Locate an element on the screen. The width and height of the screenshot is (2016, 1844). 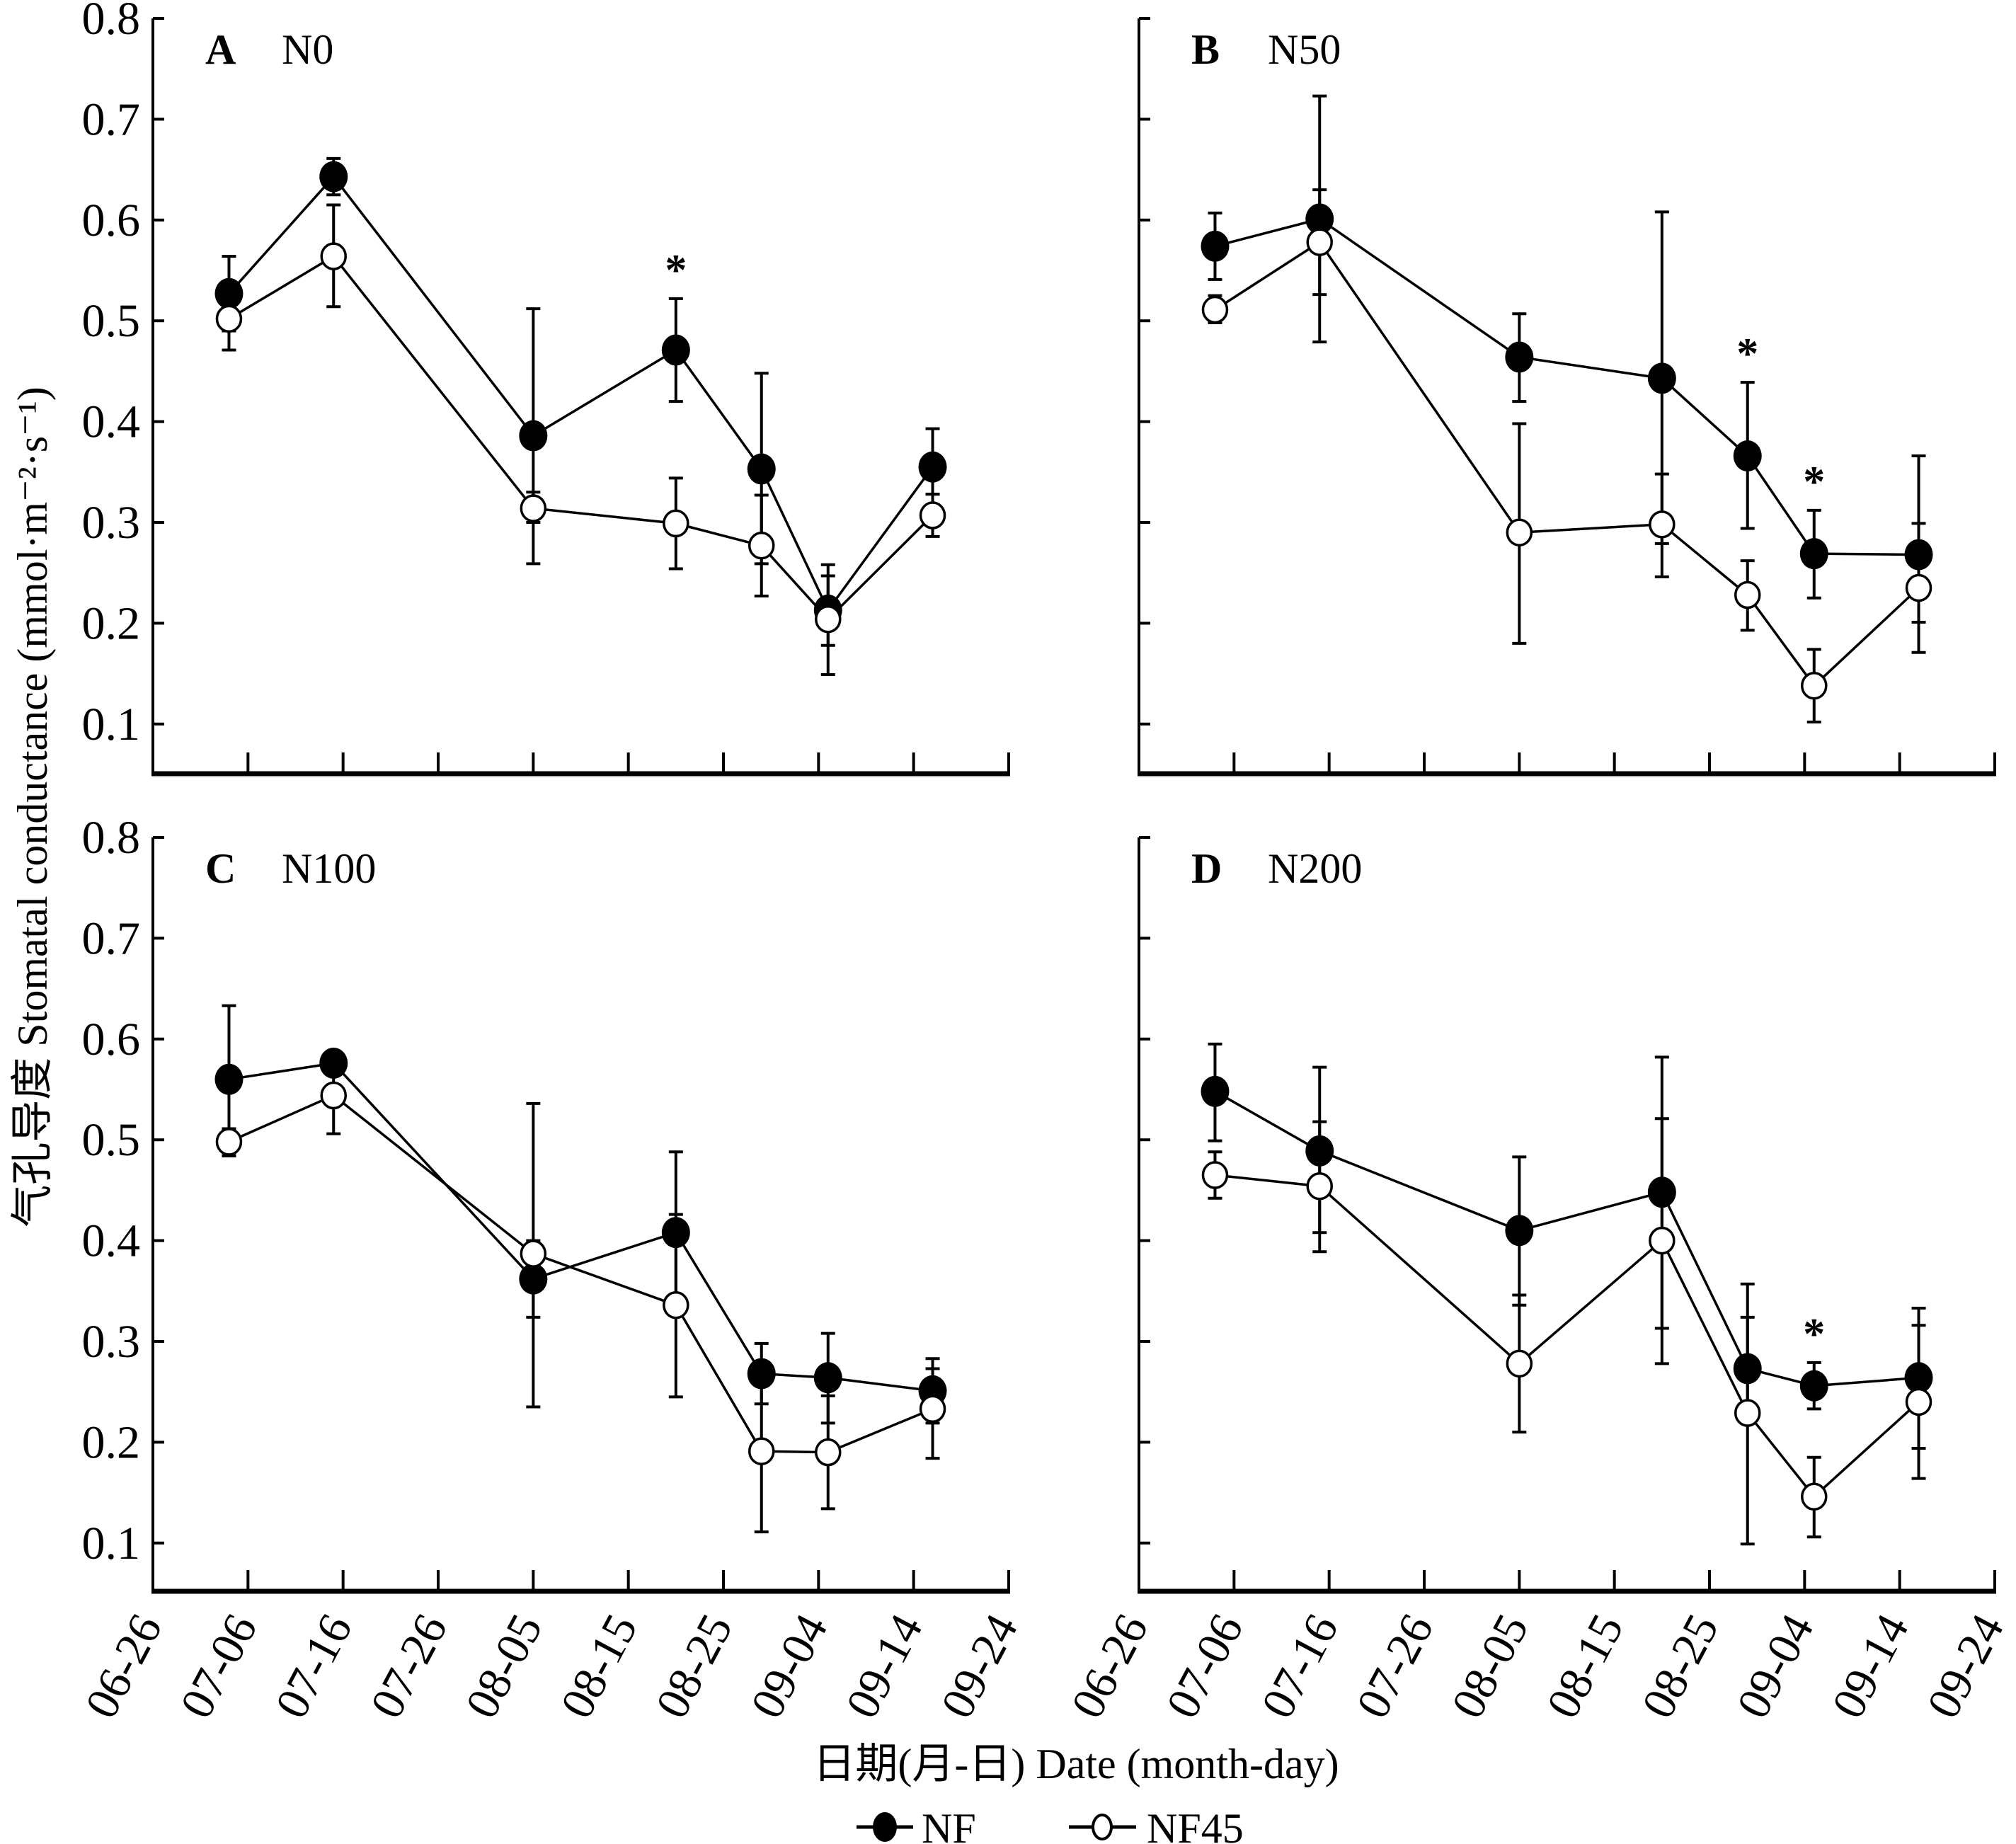
y-axis-title: 气孔导度 Stomatal conductance (mmol·m⁻²·s⁻¹) is located at coordinates (32, 806).